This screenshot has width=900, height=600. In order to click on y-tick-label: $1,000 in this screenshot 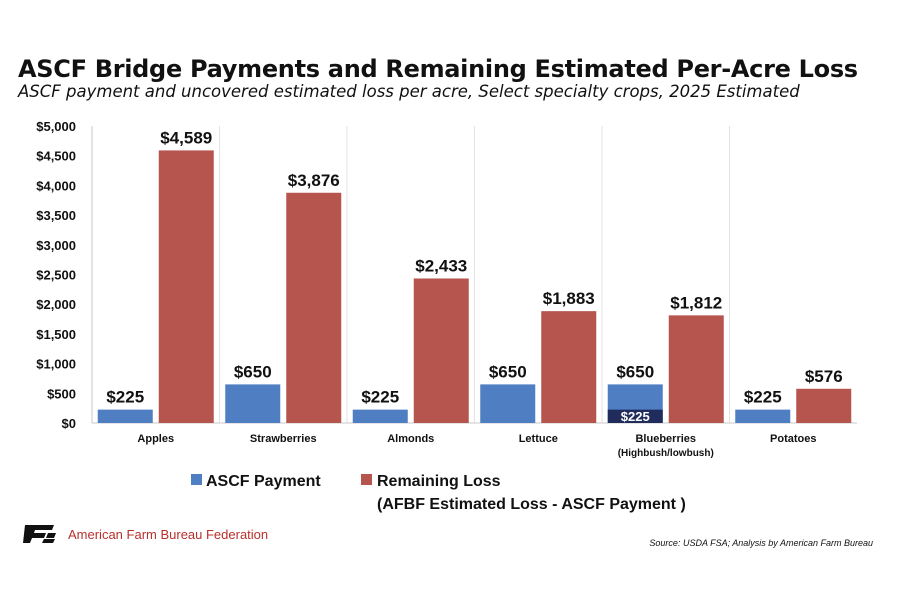, I will do `click(56, 364)`.